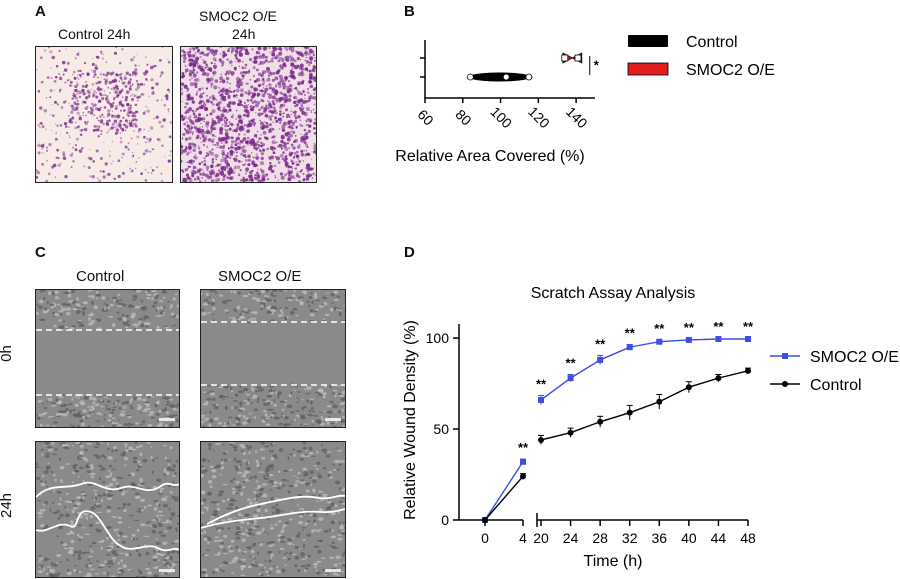 Image resolution: width=900 pixels, height=579 pixels. What do you see at coordinates (410, 420) in the screenshot?
I see `line-y-axis-label: Relative Wound Density (%)` at bounding box center [410, 420].